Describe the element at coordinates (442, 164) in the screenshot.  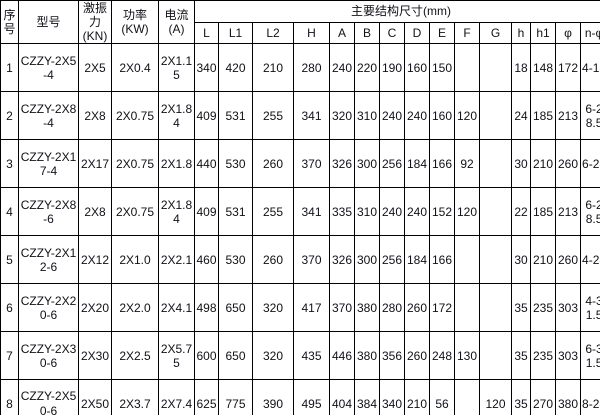
I see `cell-E: 166` at that location.